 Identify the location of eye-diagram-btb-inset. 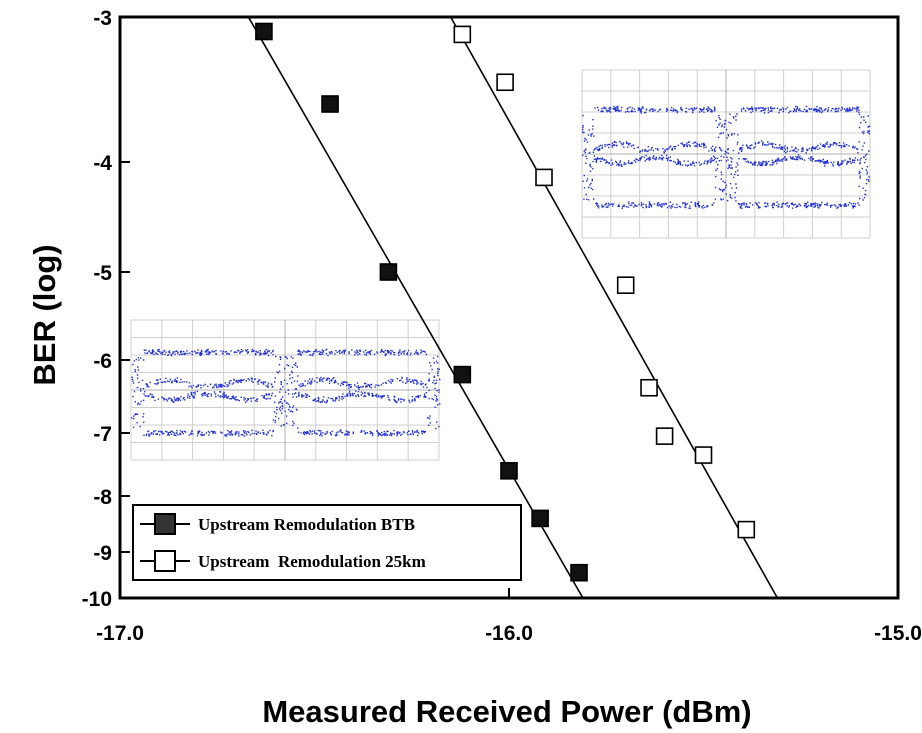
(285, 390).